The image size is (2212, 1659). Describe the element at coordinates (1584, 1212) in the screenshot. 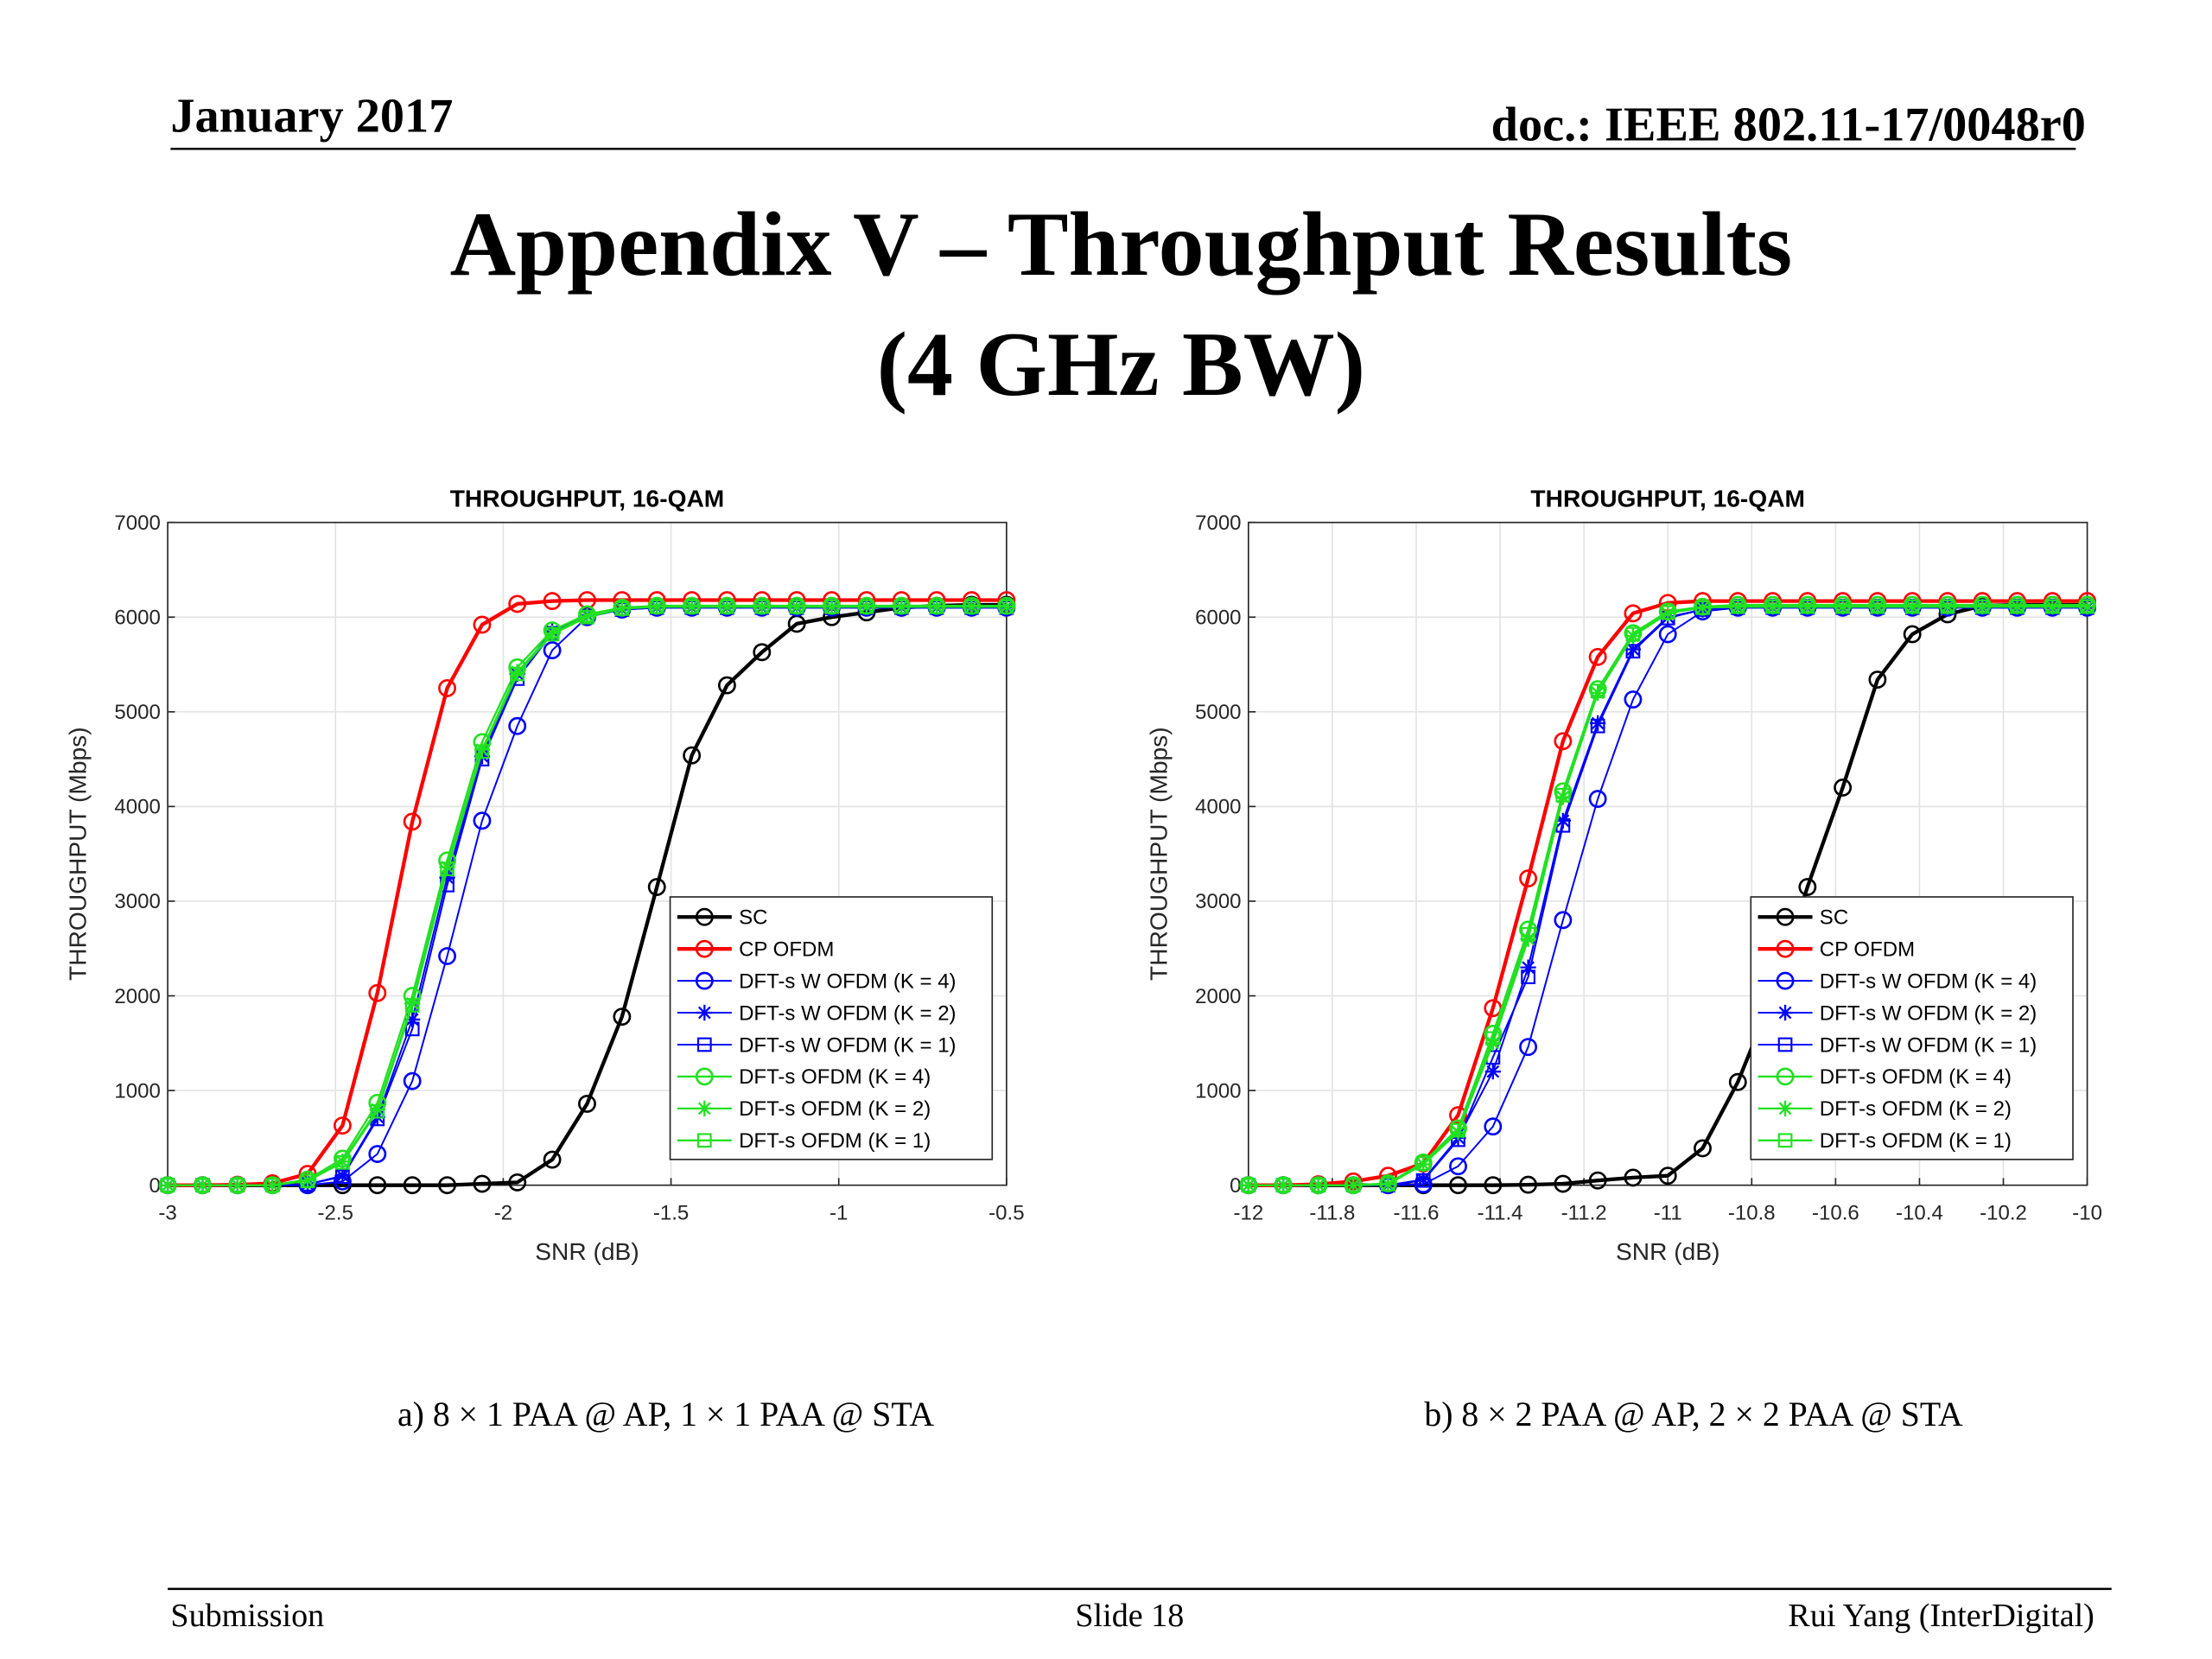

I see `x-tick-label: -11.2` at that location.